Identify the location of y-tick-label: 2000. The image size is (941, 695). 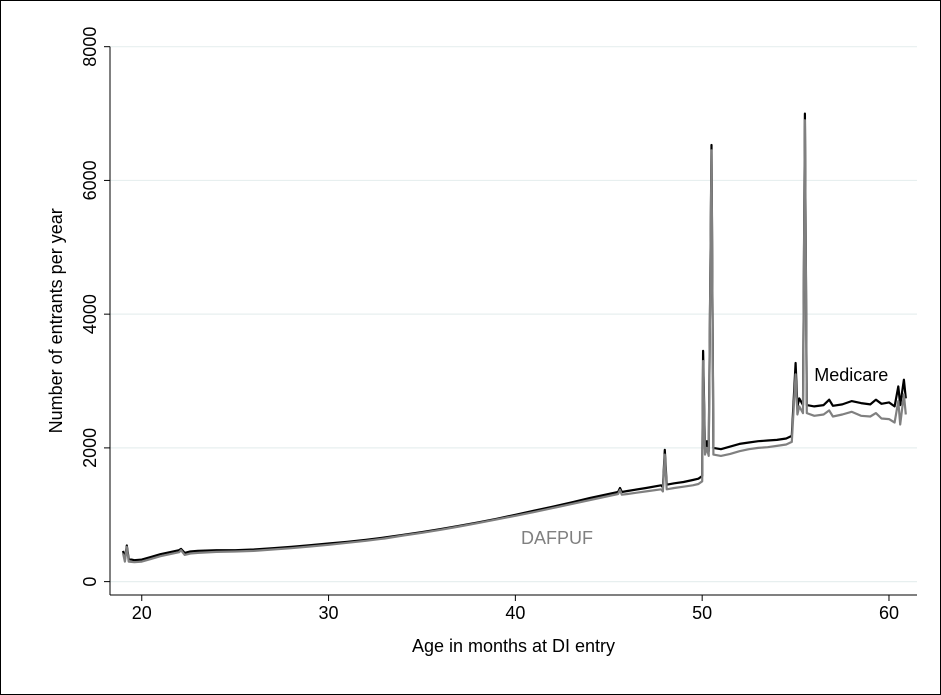
(90, 448).